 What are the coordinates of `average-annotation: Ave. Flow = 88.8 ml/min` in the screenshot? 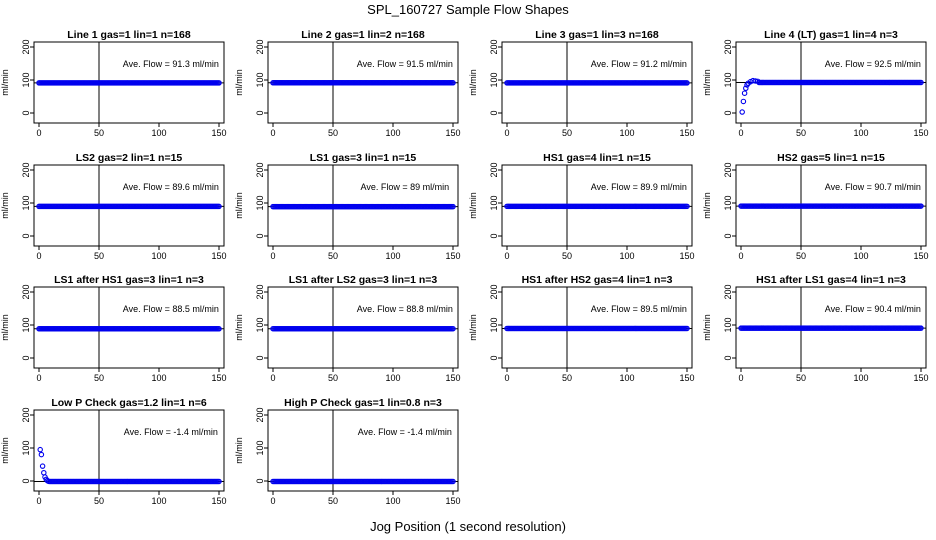 It's located at (405, 309).